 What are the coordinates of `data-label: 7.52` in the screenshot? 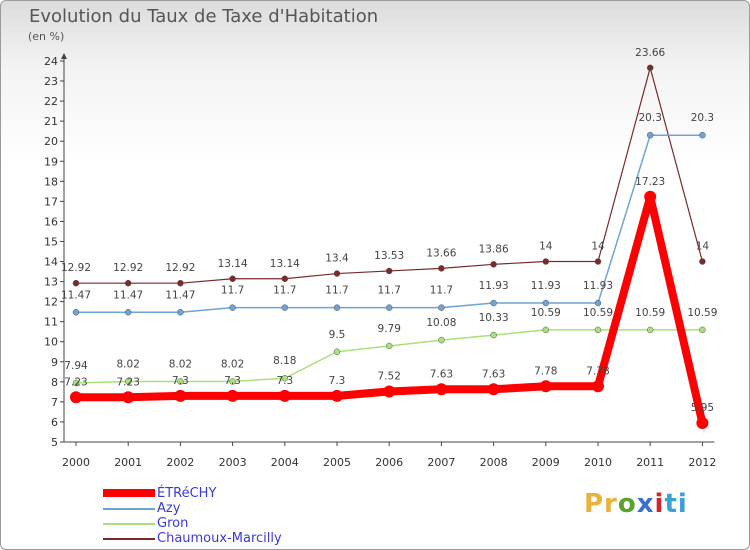 It's located at (389, 376).